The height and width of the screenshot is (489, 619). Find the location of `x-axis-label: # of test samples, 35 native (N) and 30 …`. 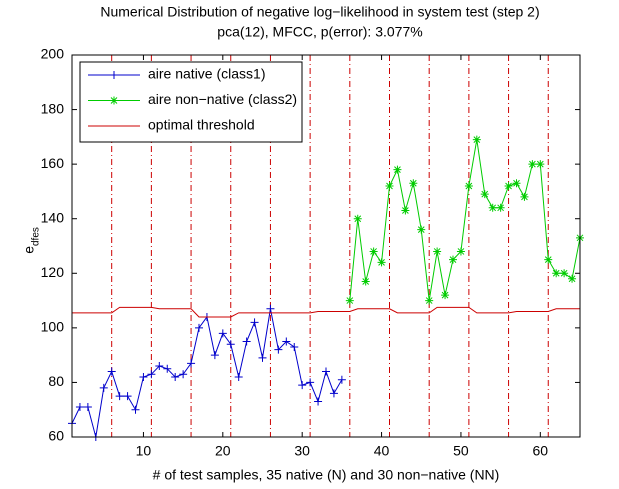

x-axis-label: # of test samples, 35 native (N) and 30 … is located at coordinates (326, 475).